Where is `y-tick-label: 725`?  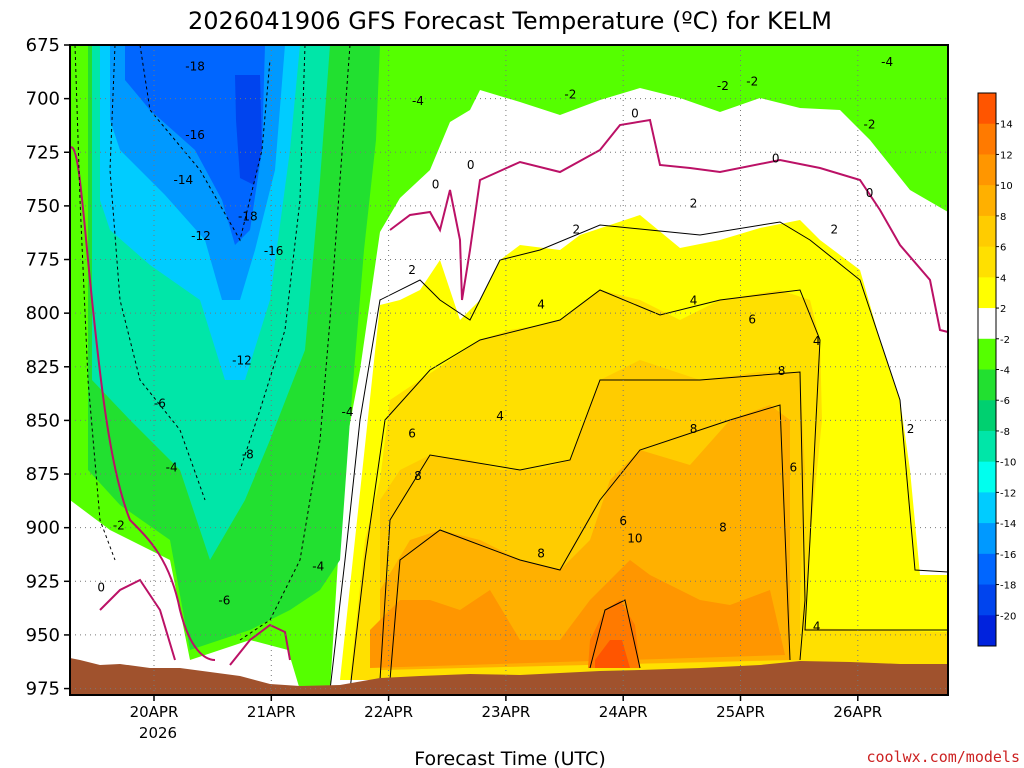 y-tick-label: 725 is located at coordinates (43, 152).